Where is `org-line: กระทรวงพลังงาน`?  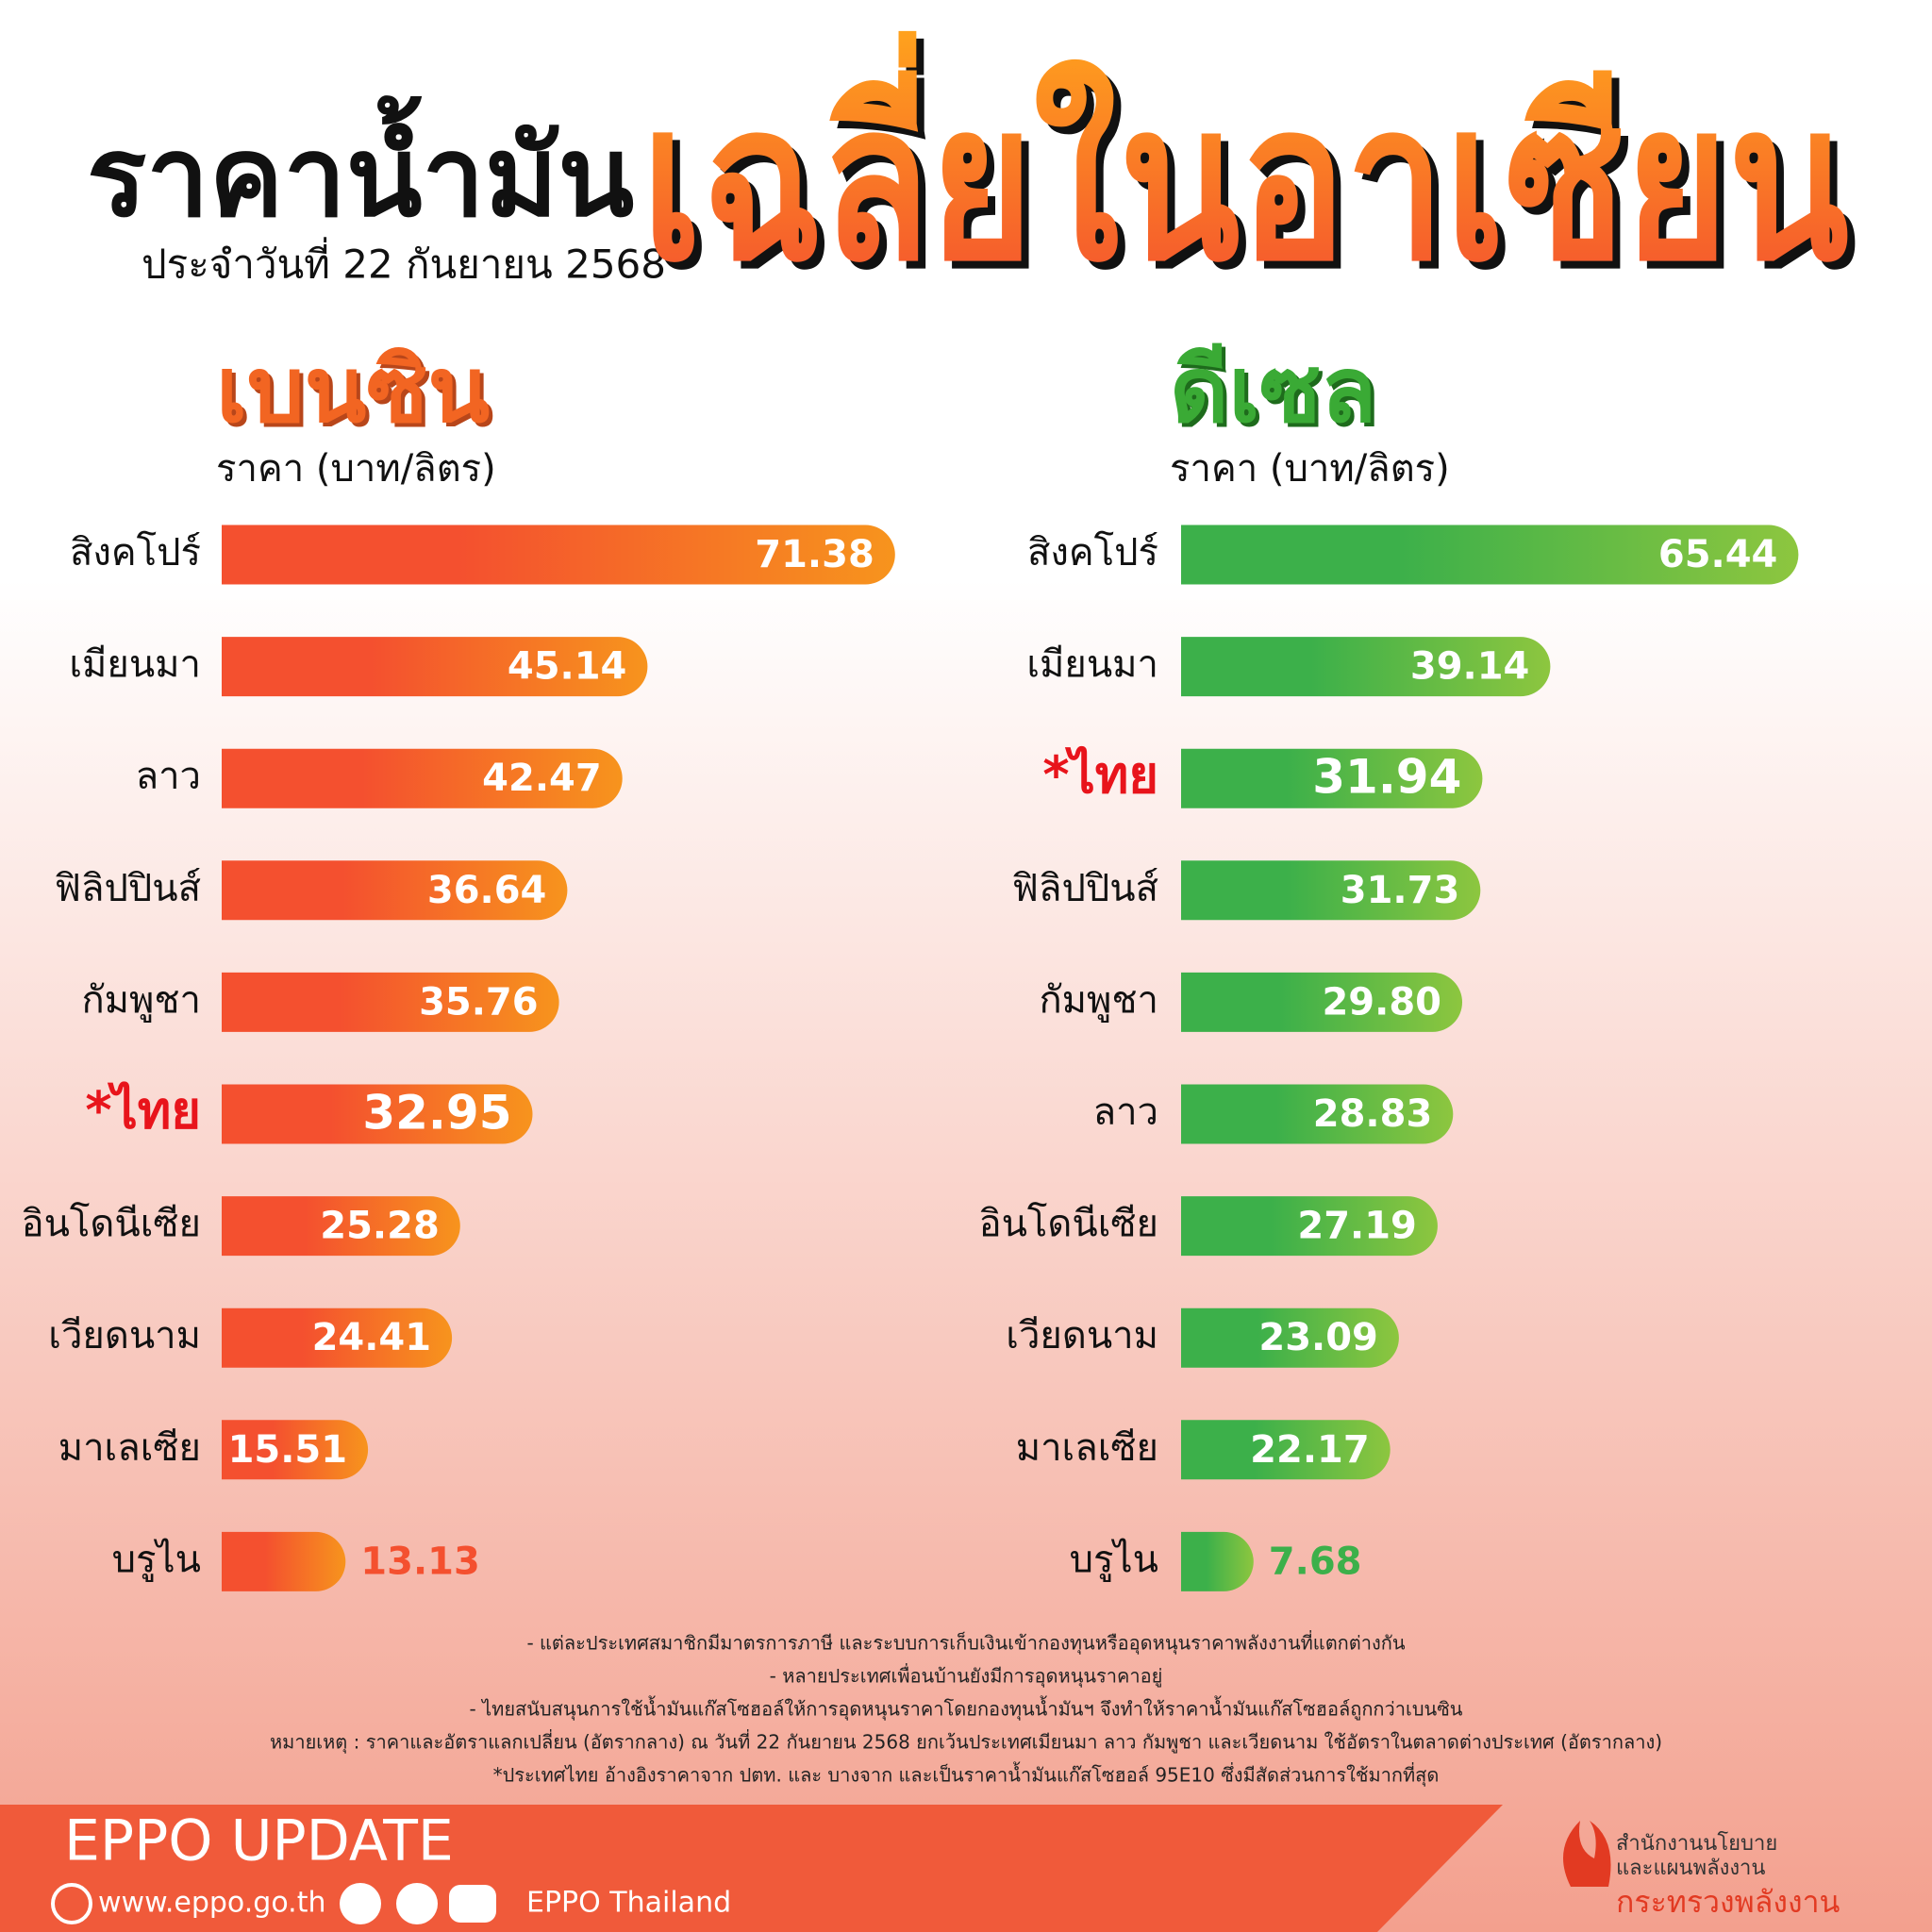 org-line: กระทรวงพลังงาน is located at coordinates (1728, 1902).